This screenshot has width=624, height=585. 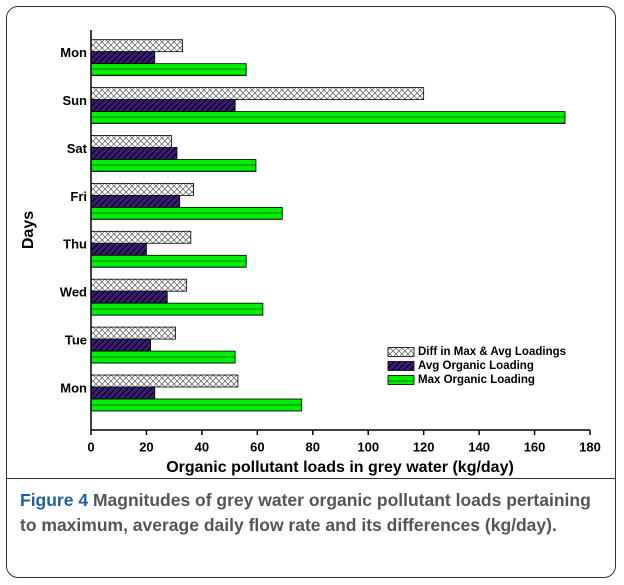 I want to click on x-tick-label: 160, so click(x=535, y=446).